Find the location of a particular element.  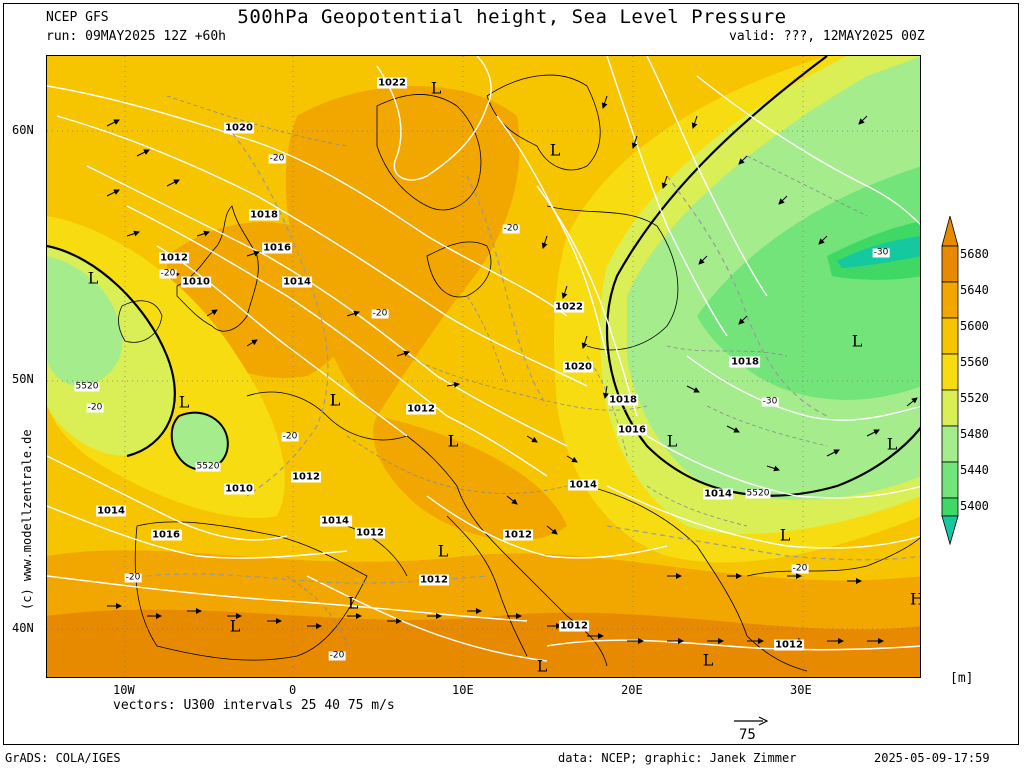

run-label: run: 09MAY2025 12Z +60h is located at coordinates (136, 36).